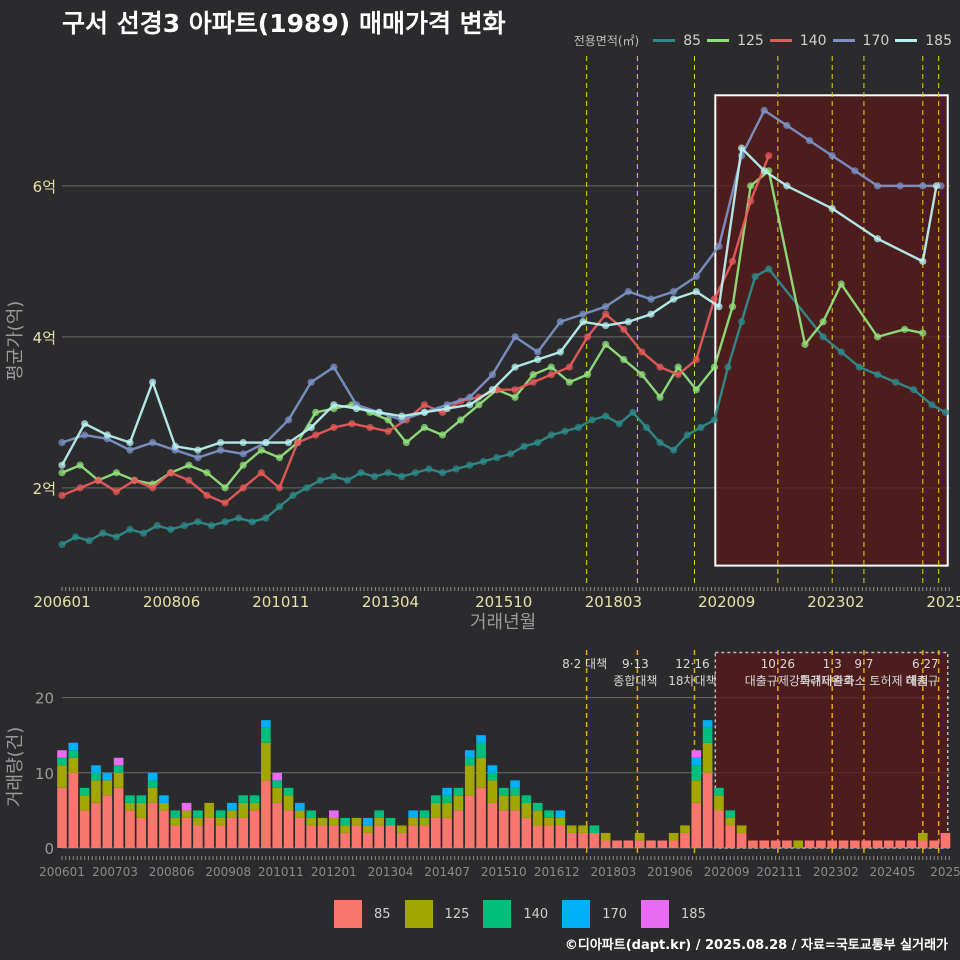 The image size is (960, 960). I want to click on legend-item-170: 170, so click(861, 40).